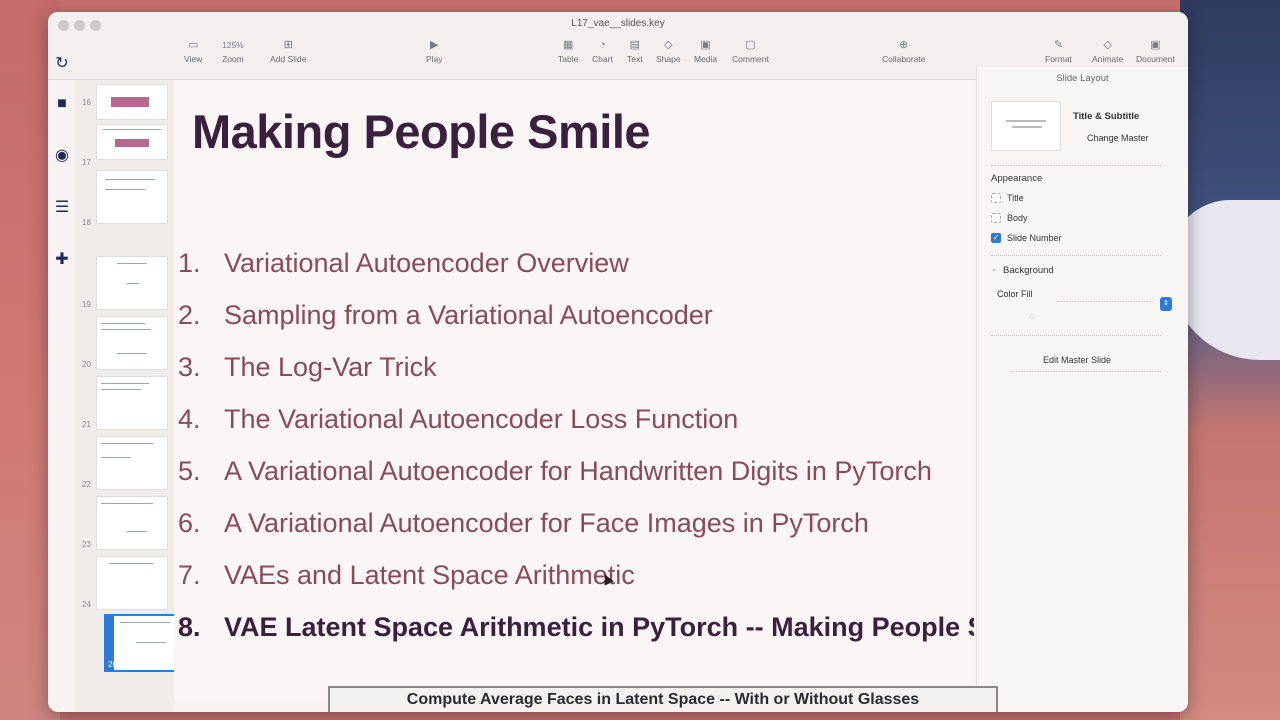 This screenshot has height=720, width=1280. I want to click on refresh-icon: ↻, so click(62, 63).